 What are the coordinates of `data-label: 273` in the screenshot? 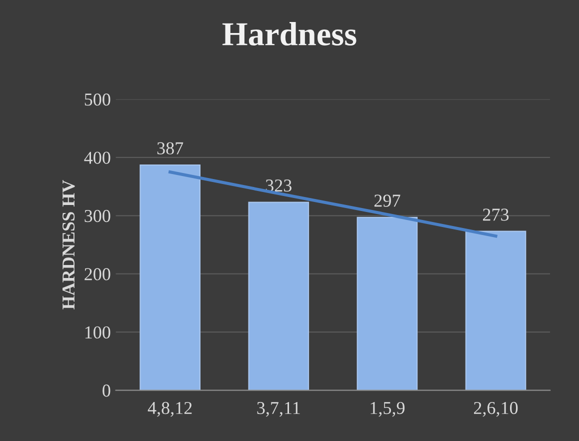 It's located at (496, 214).